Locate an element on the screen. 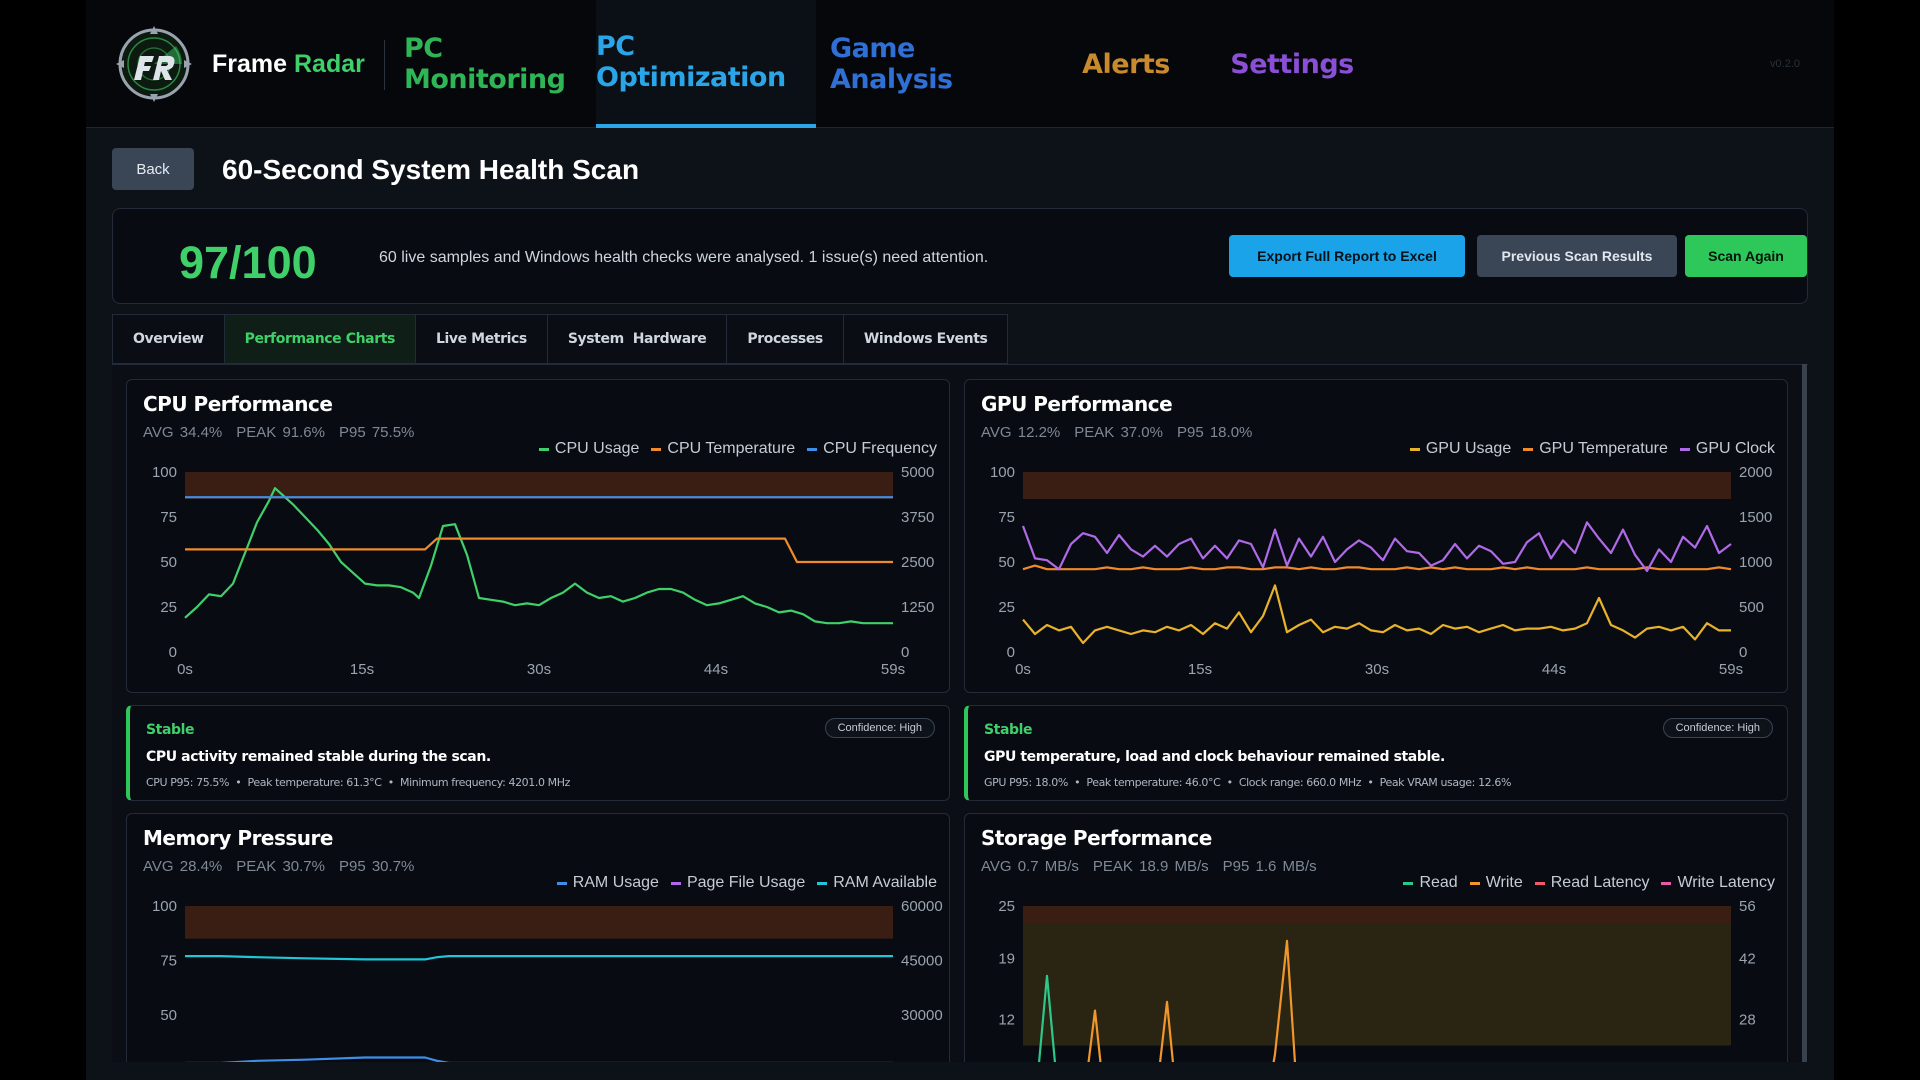 The image size is (1920, 1080). chart-legend: GPU Usage GPU Temperature GPU Clock is located at coordinates (1586, 449).